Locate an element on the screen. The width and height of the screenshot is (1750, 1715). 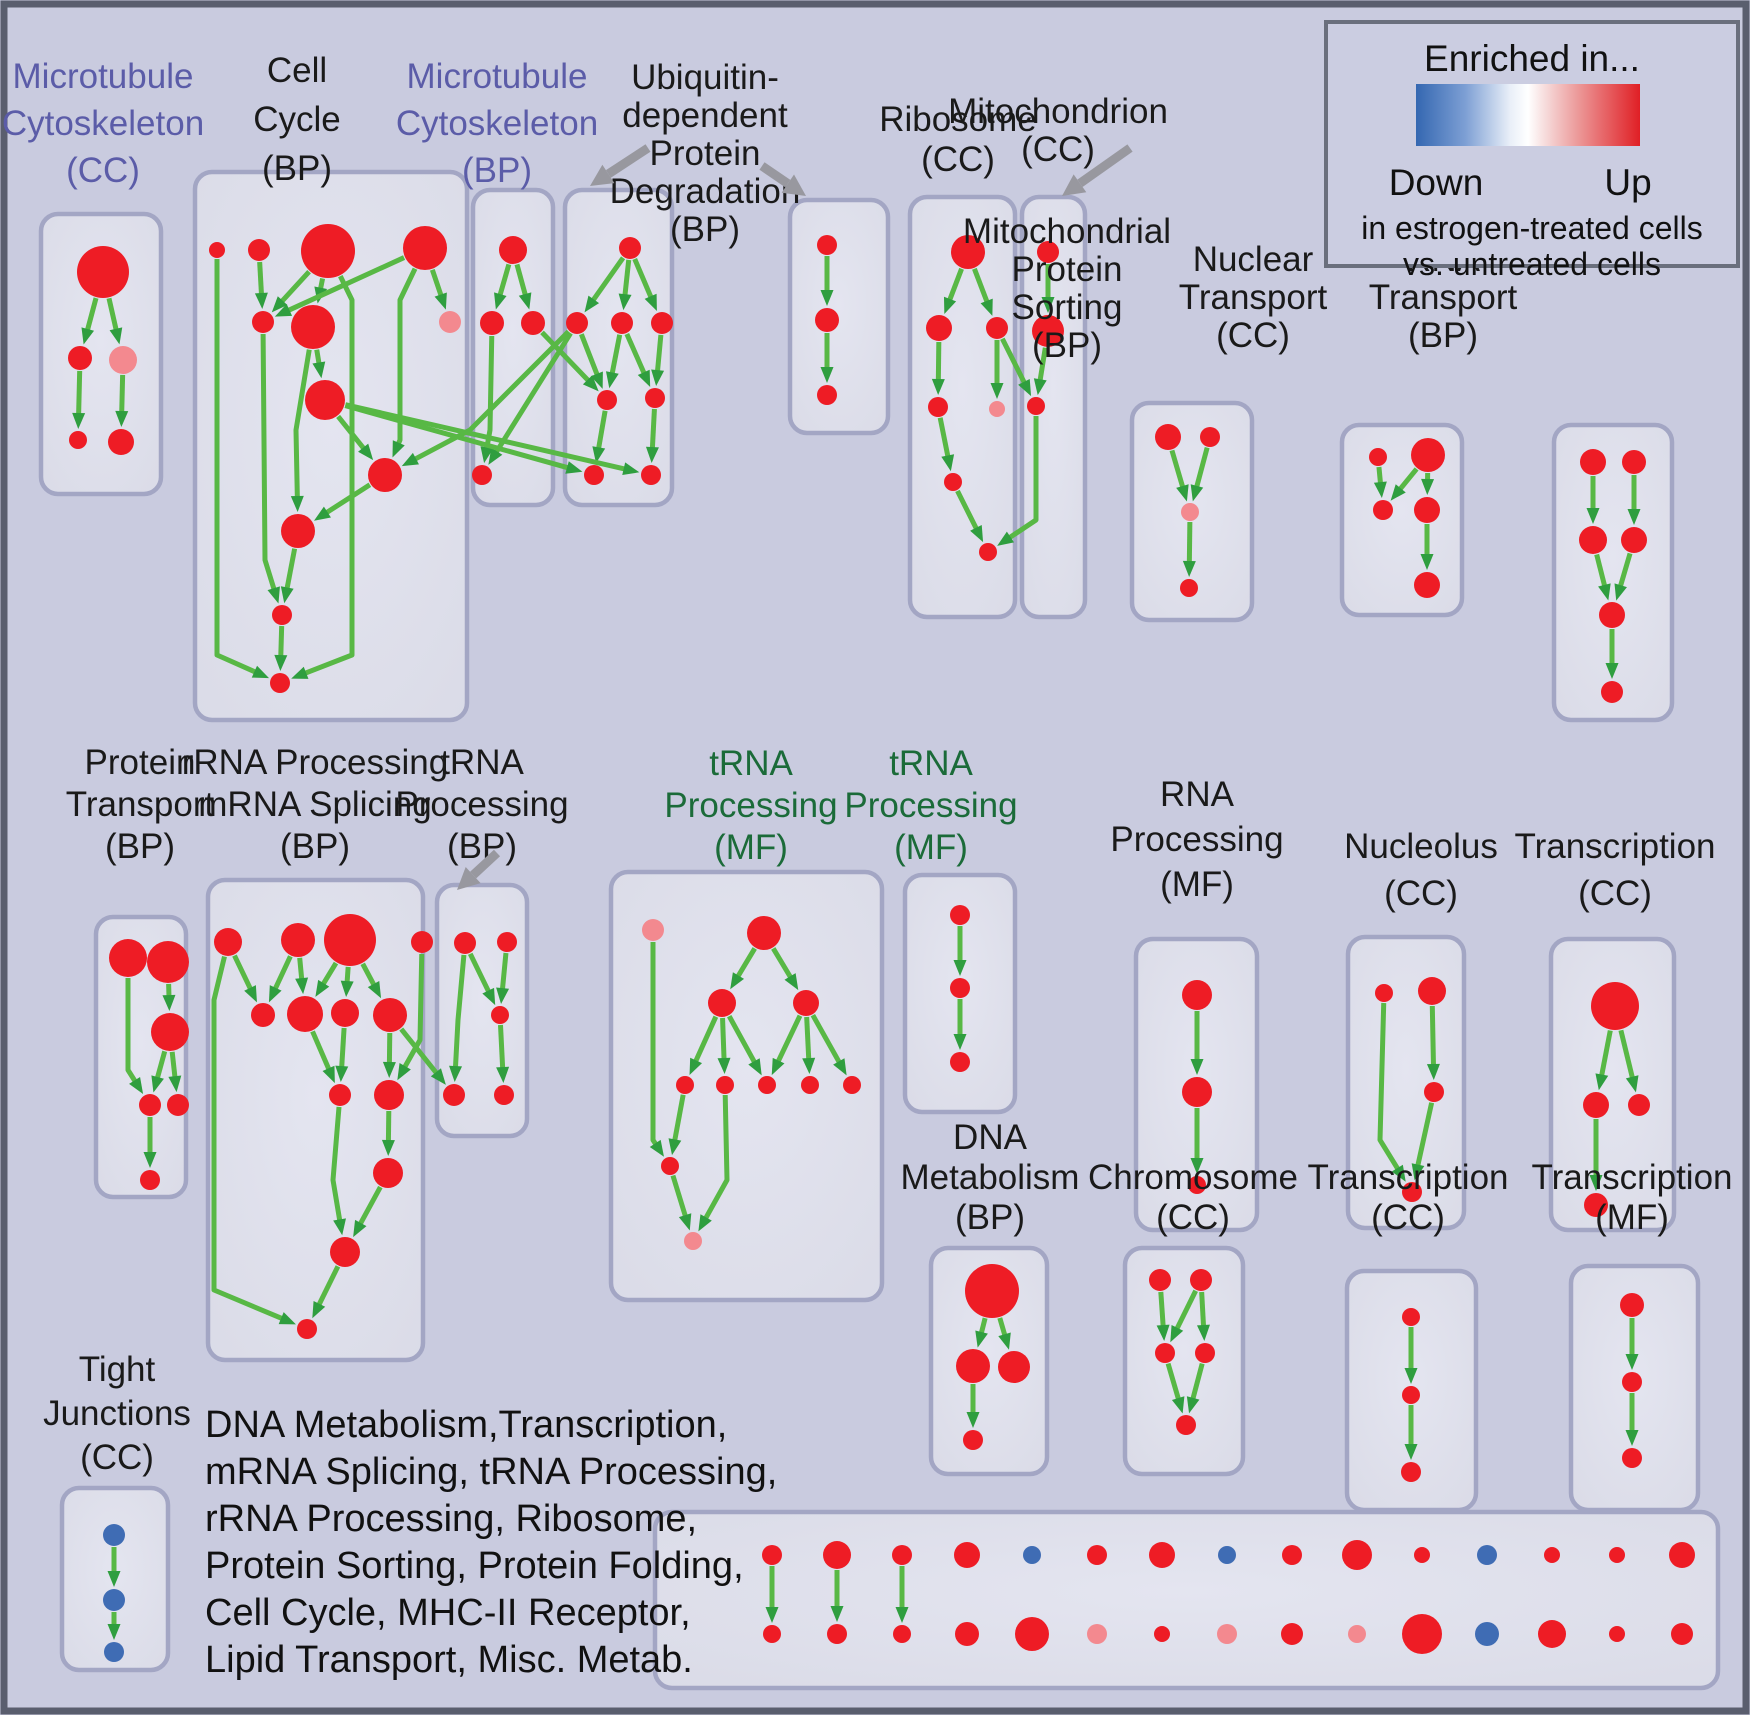
cluster-label-mitochondrial-protein-sorting-bp-line2: Sorting is located at coordinates (1067, 307).